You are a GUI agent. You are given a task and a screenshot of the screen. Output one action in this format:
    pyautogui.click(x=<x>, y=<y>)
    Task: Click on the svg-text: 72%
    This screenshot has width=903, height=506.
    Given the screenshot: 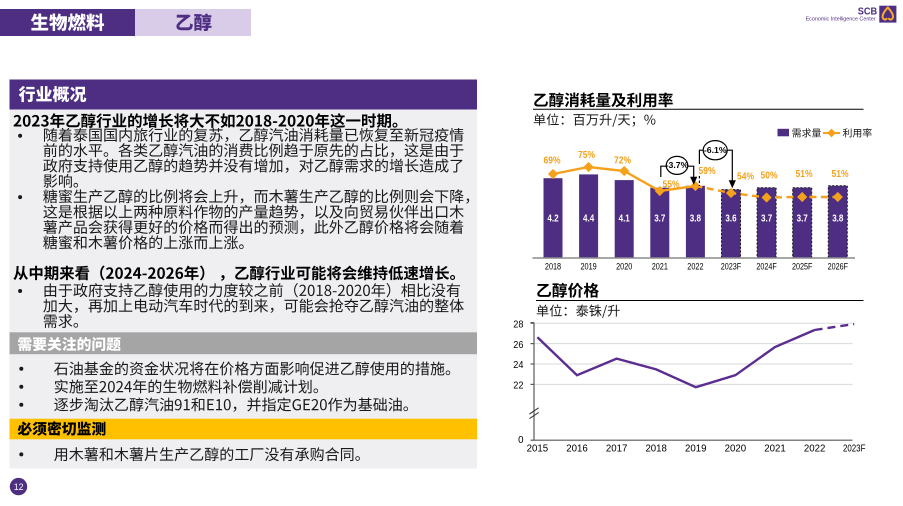 What is the action you would take?
    pyautogui.click(x=622, y=160)
    